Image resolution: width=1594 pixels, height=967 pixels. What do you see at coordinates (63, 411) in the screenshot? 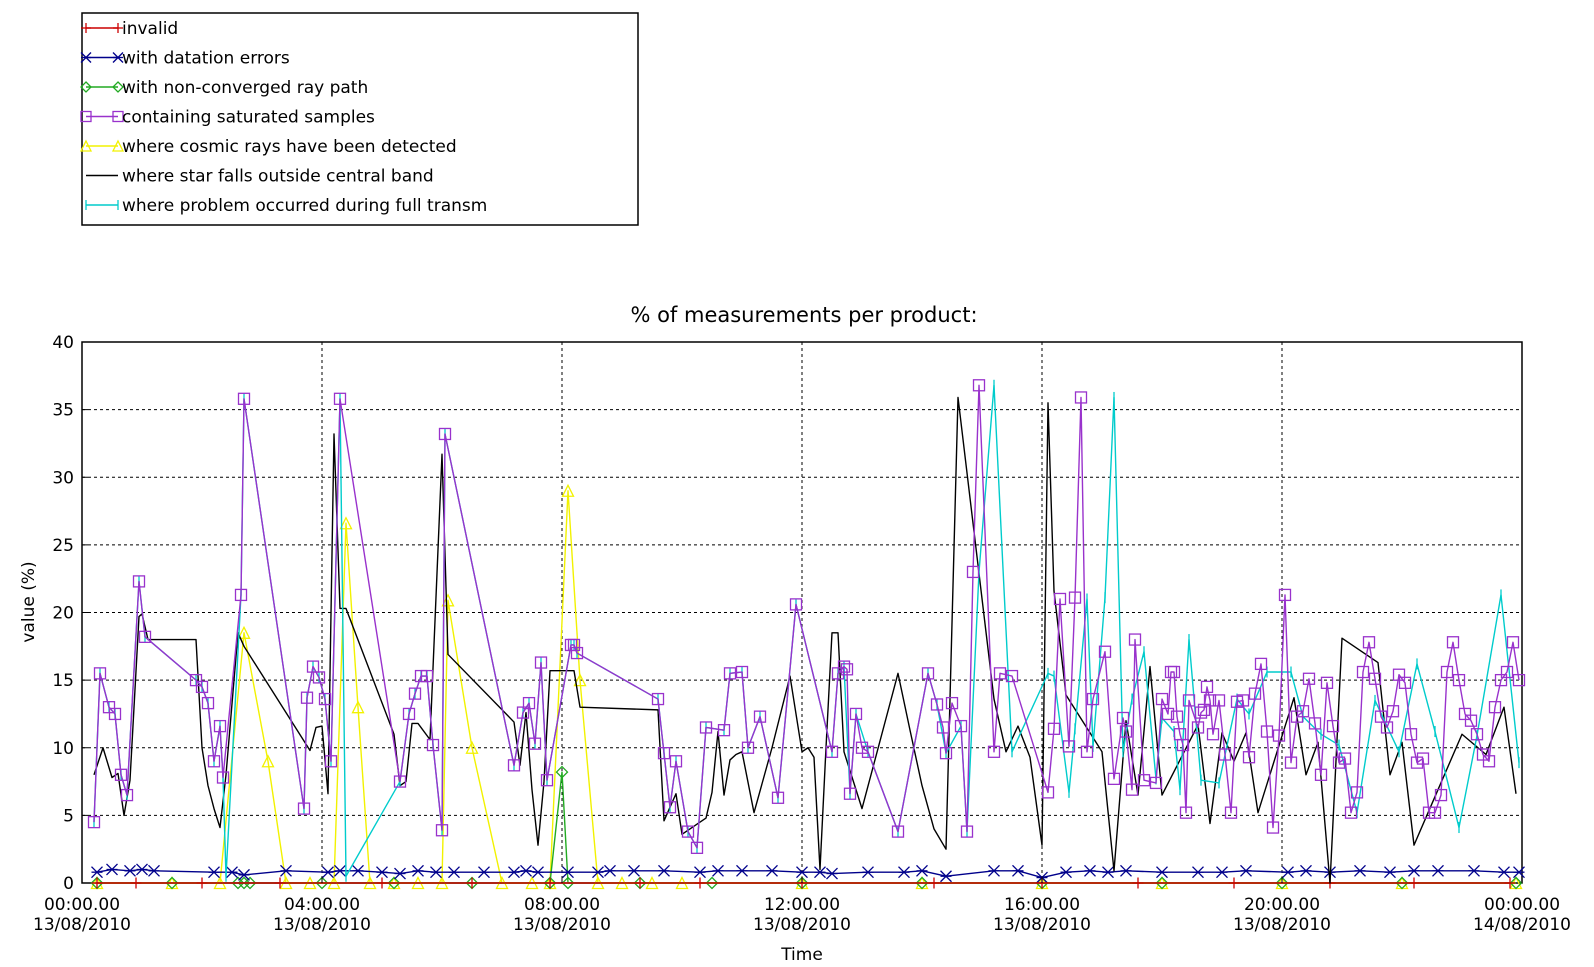
I see `y-tick-label: 35` at bounding box center [63, 411].